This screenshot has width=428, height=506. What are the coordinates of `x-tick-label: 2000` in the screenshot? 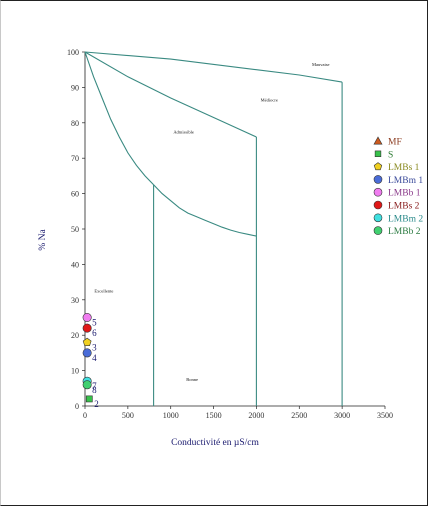 It's located at (256, 415).